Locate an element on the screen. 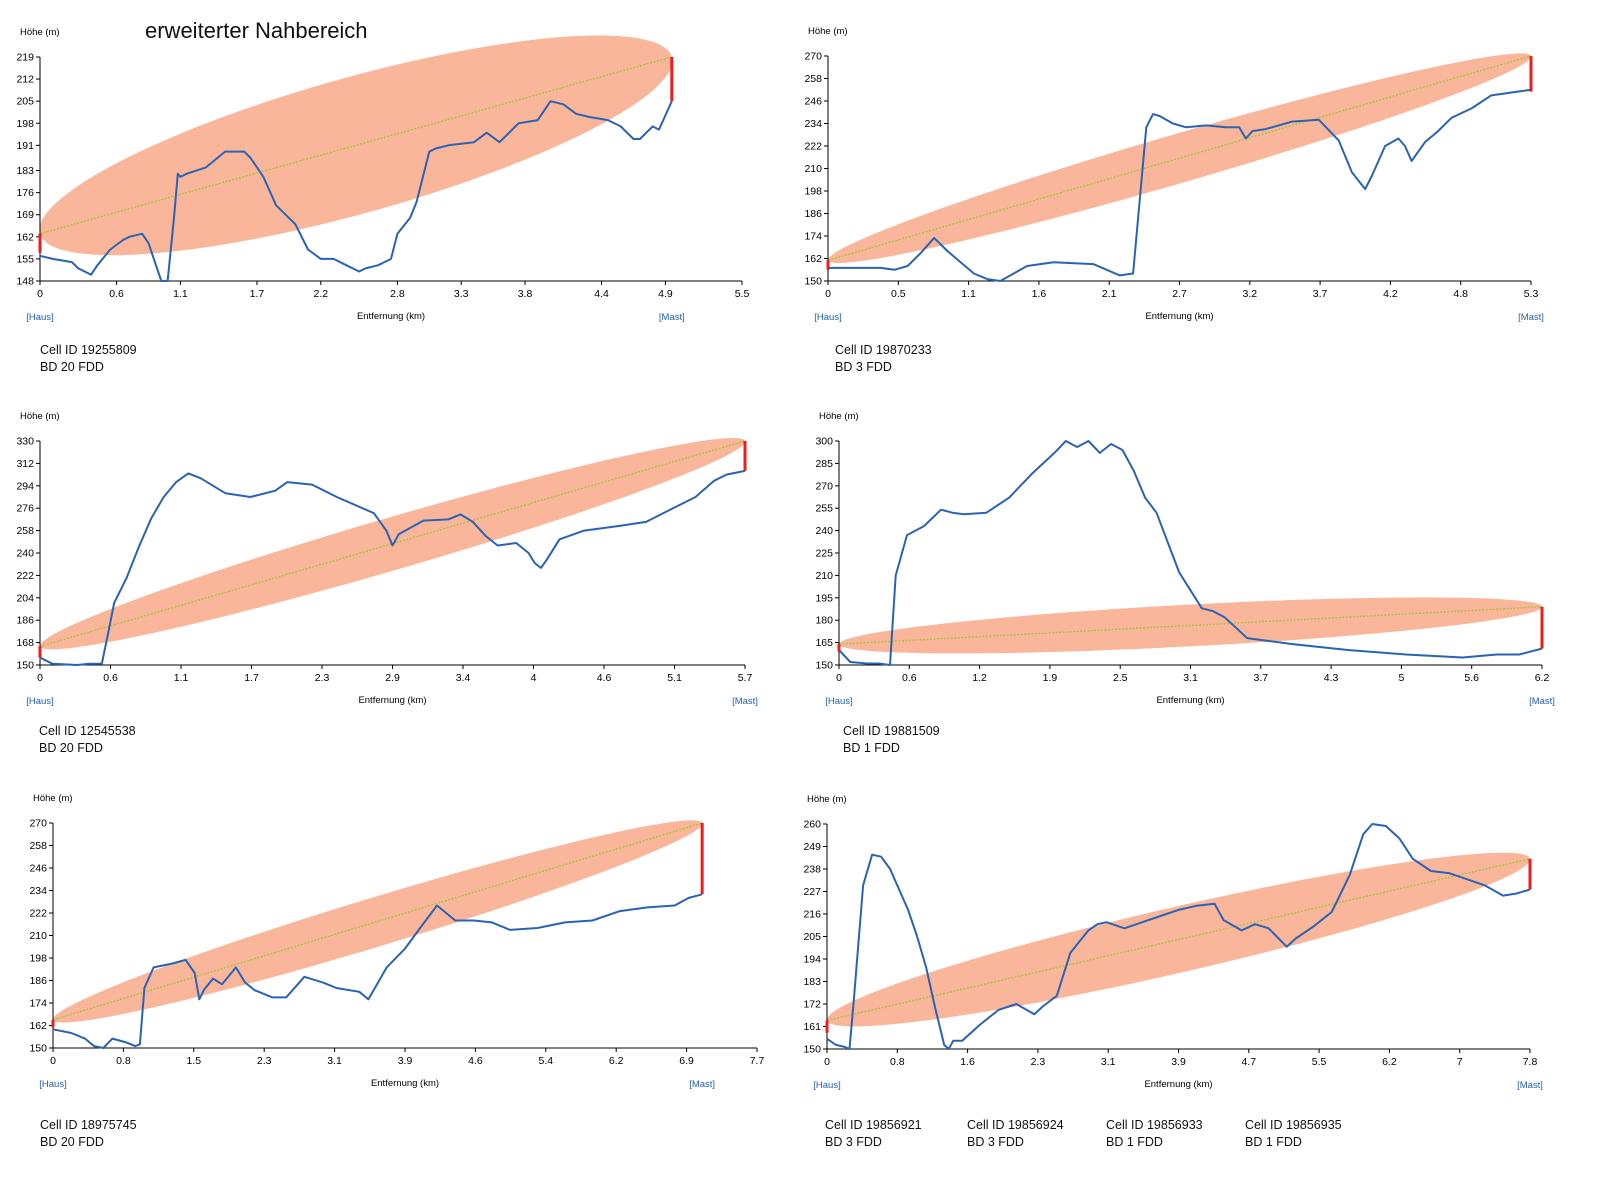 This screenshot has height=1202, width=1604. y-tick-label: 191 is located at coordinates (25, 146).